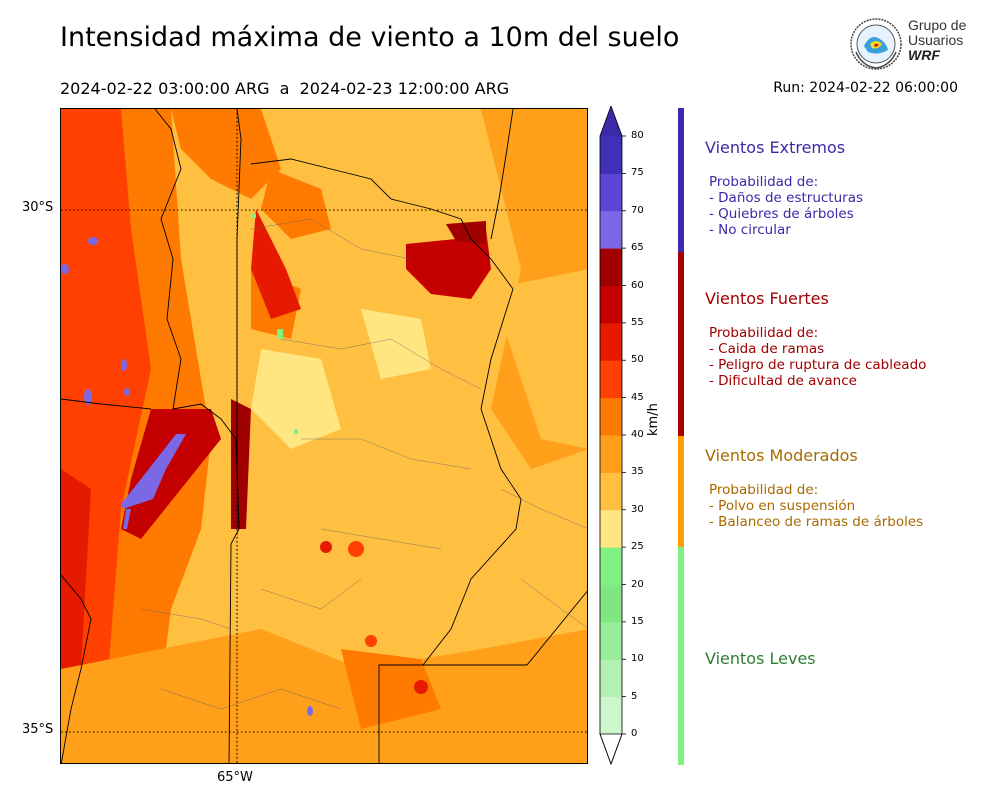 The image size is (1000, 800). Describe the element at coordinates (637, 472) in the screenshot. I see `colorbar-tick-label: 35` at that location.